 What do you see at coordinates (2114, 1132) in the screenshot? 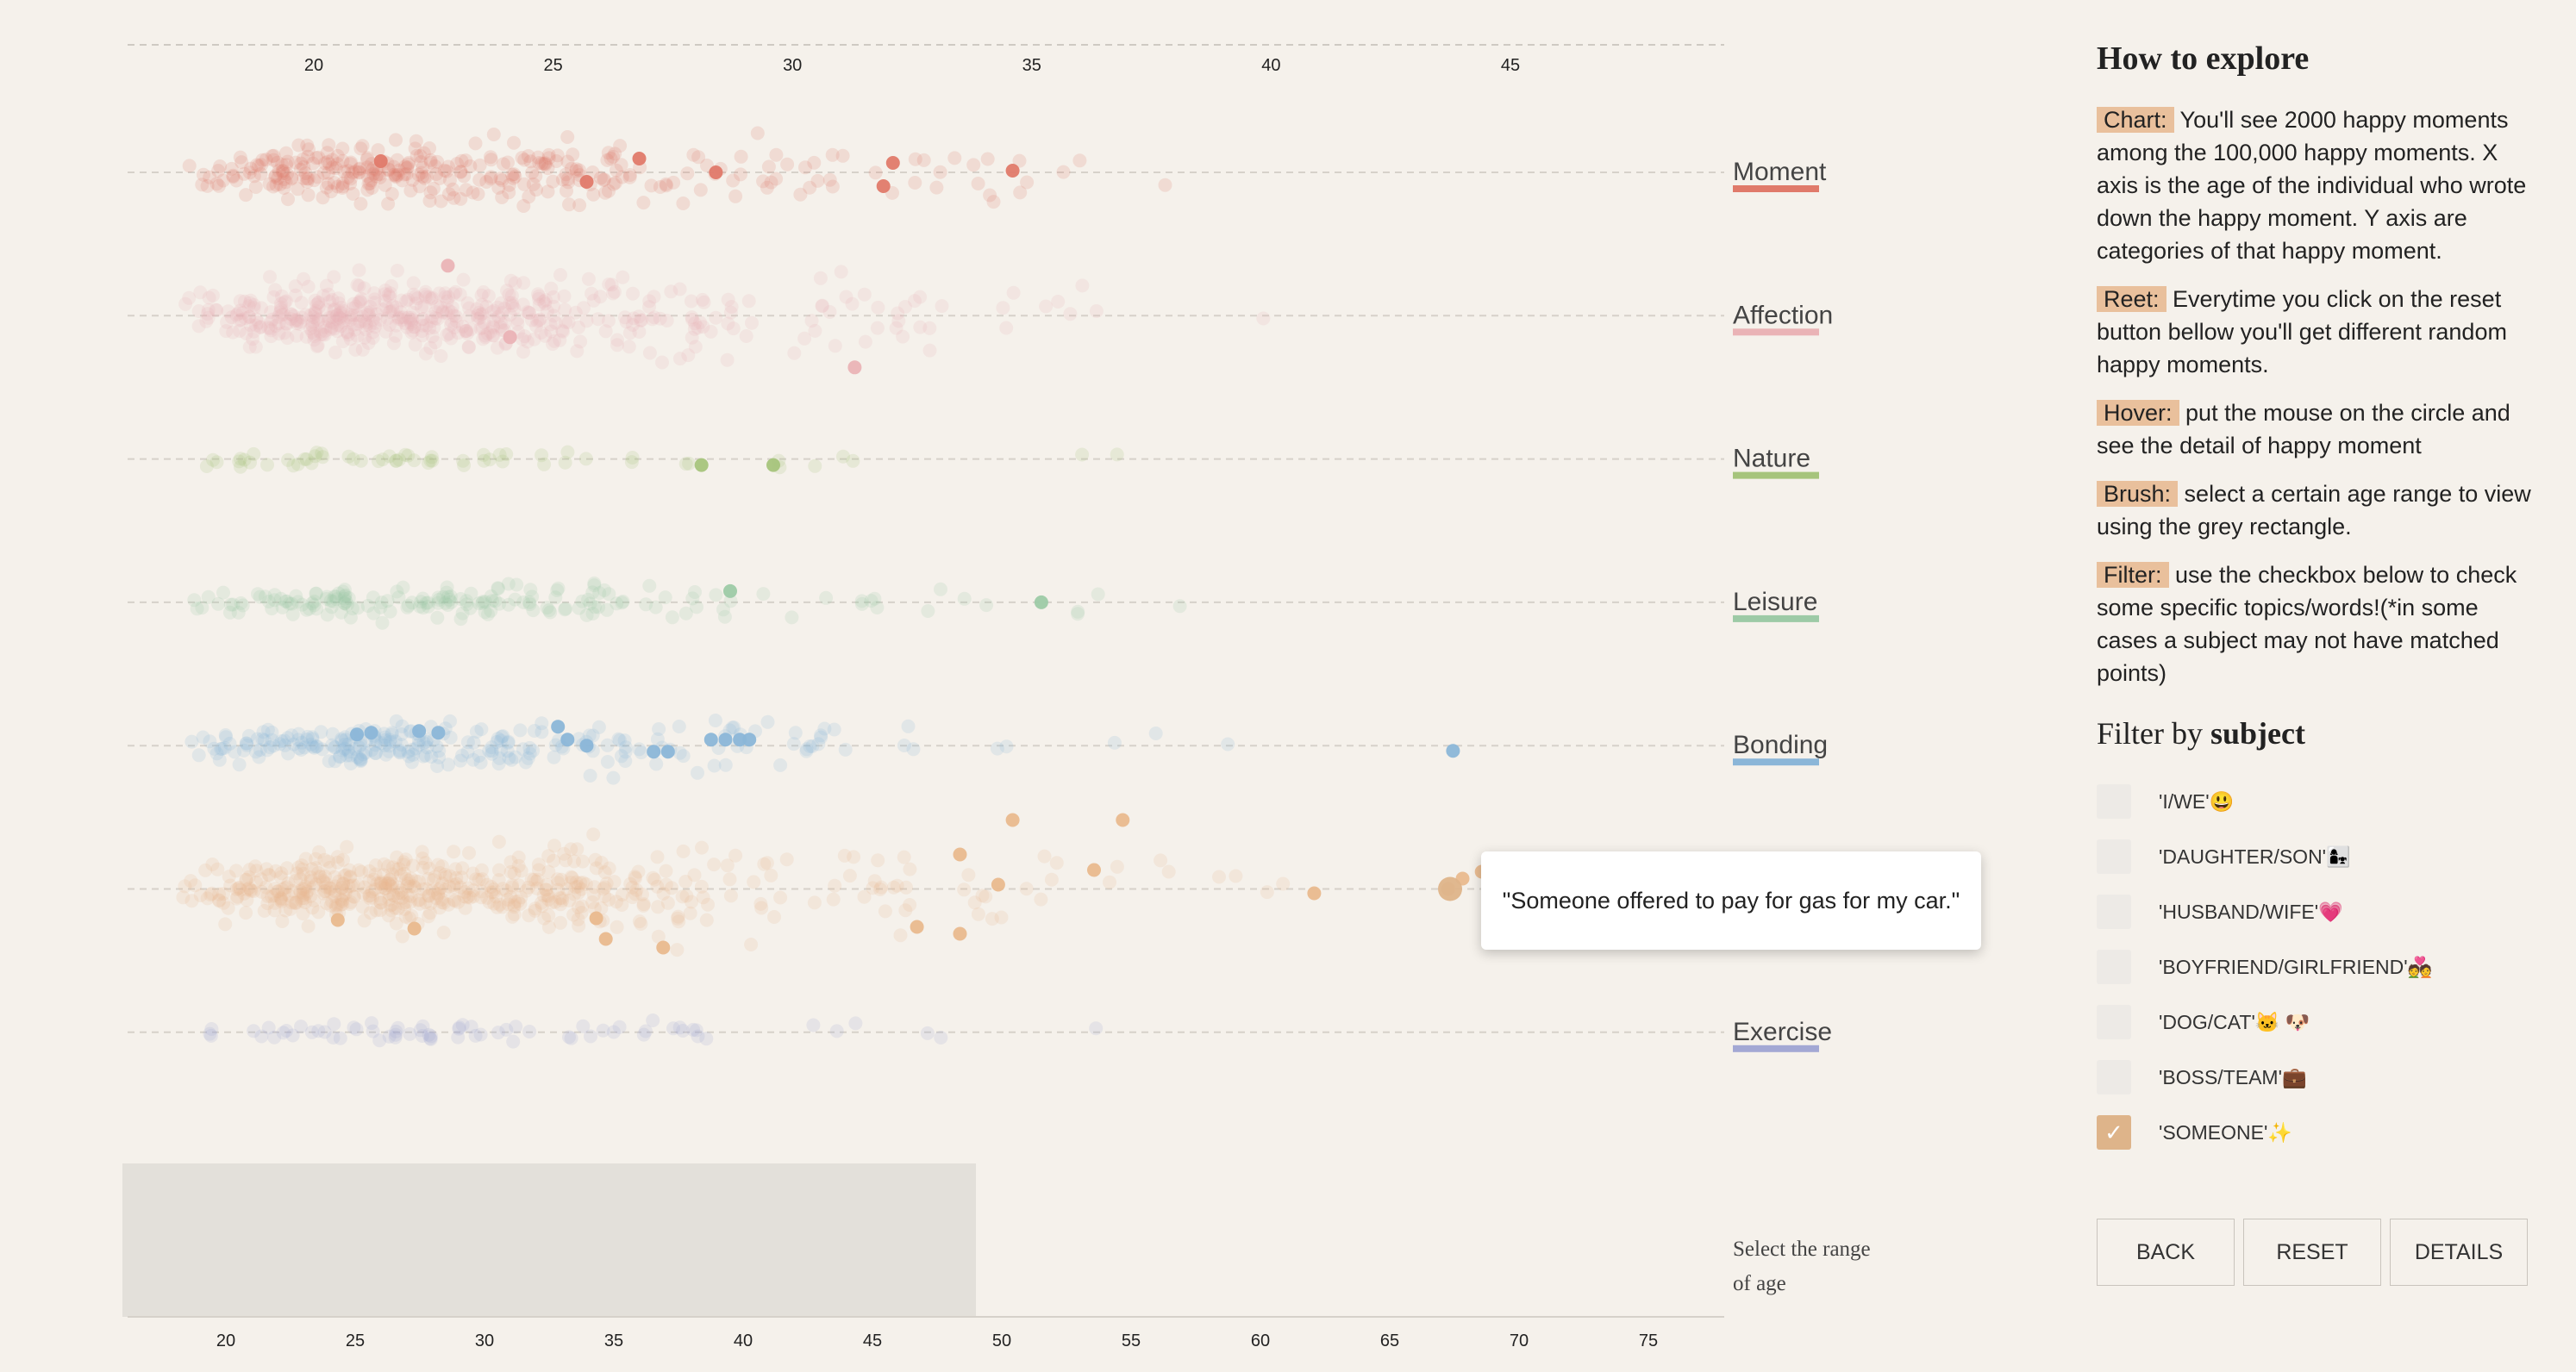
I see `filter-checkbox: ✓` at bounding box center [2114, 1132].